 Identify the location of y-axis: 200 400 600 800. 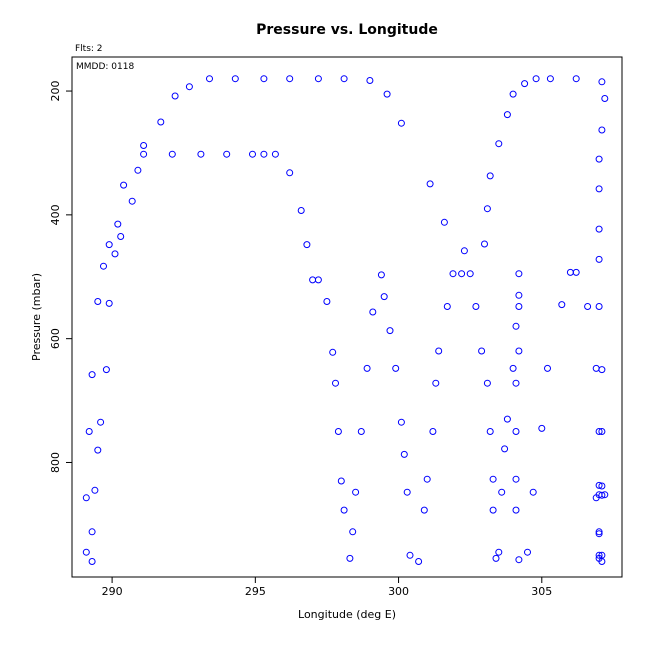
(60, 277).